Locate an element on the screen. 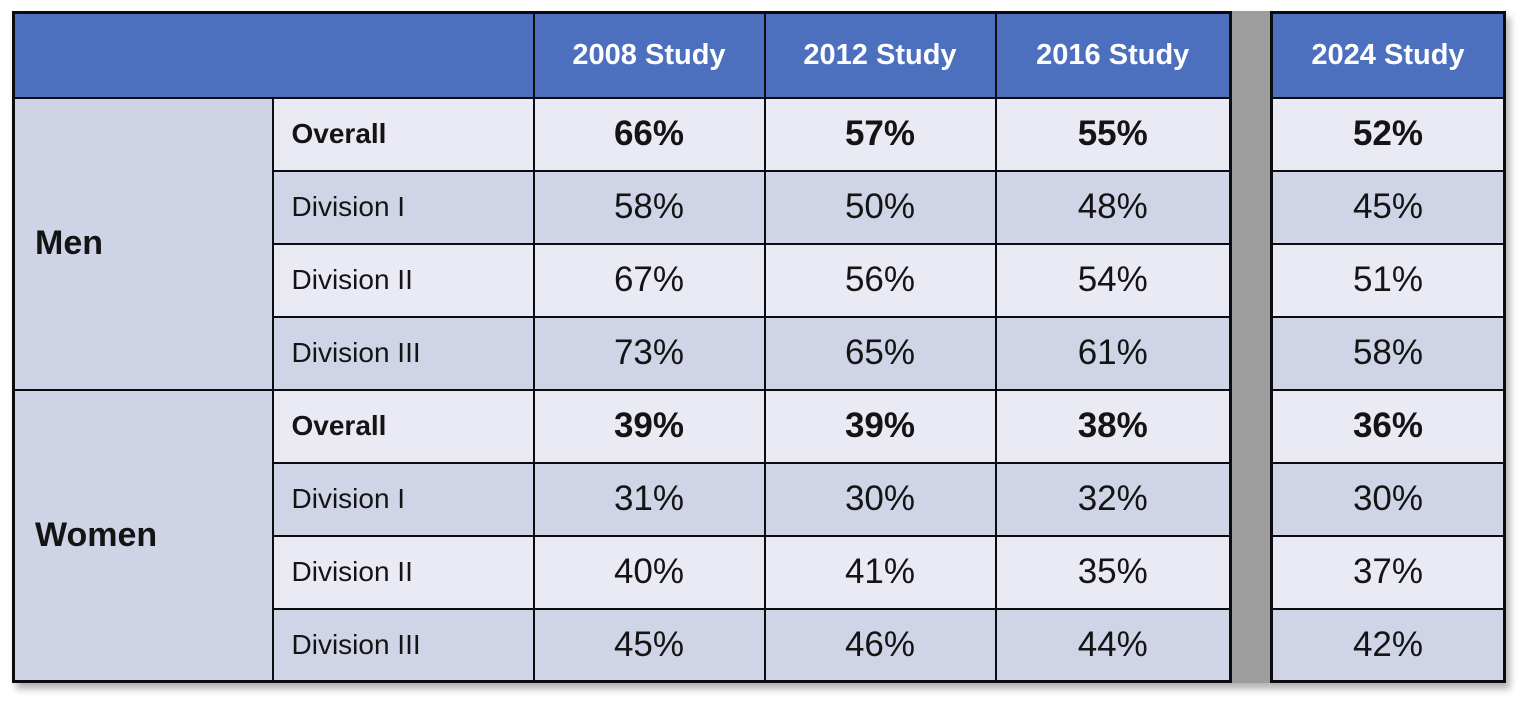 This screenshot has height=727, width=1536. value-cell: 37% is located at coordinates (1388, 572).